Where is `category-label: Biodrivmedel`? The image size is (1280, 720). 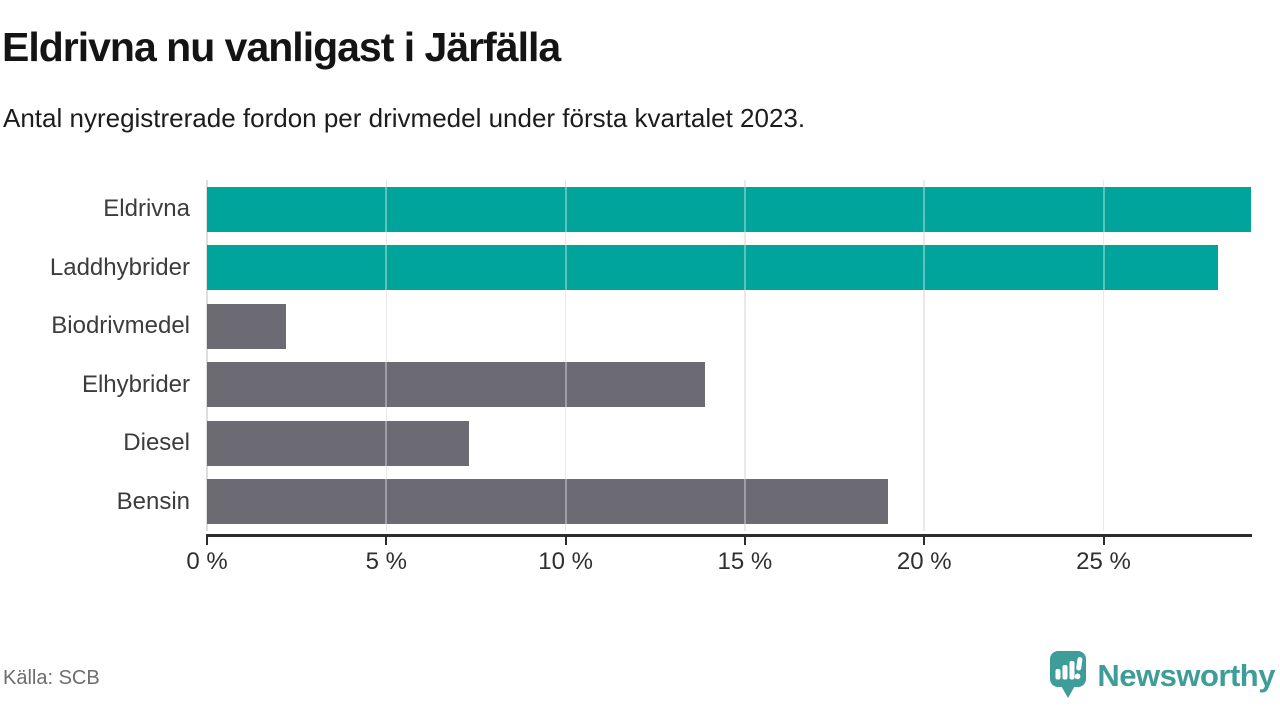
category-label: Biodrivmedel is located at coordinates (120, 325).